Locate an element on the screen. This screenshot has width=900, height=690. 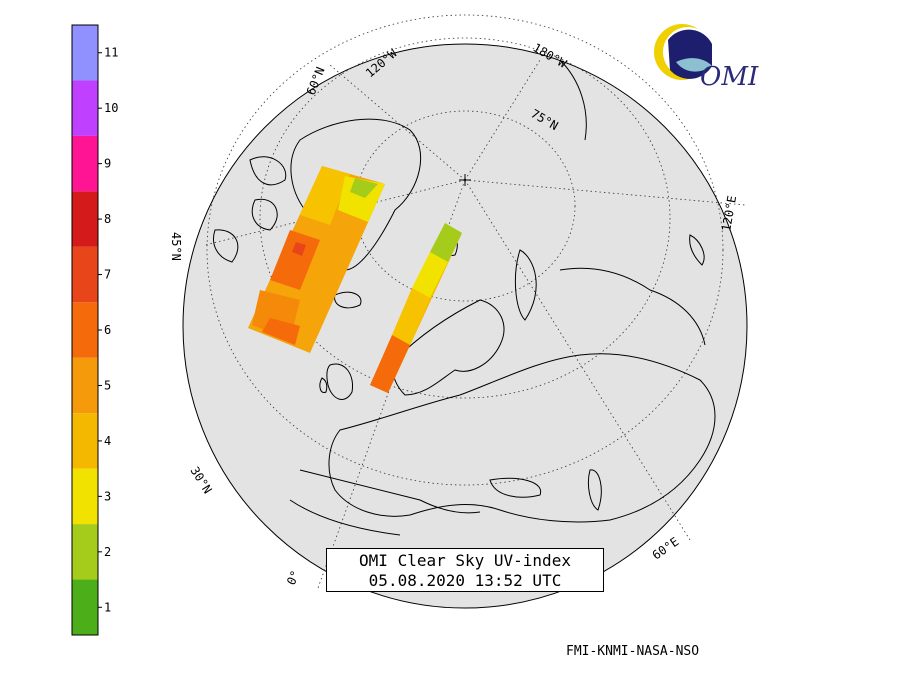
color-scale-label: 7 is located at coordinates (107, 275).